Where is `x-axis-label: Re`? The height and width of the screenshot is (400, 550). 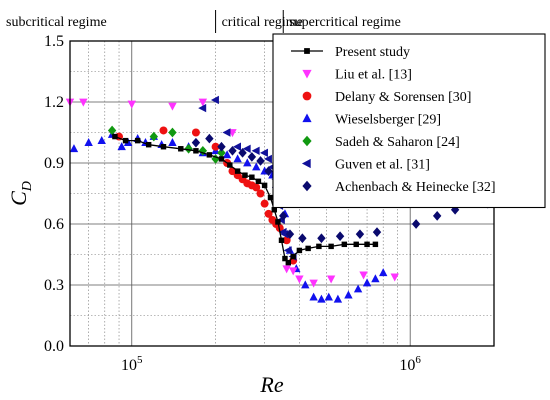
x-axis-label: Re is located at coordinates (271, 384).